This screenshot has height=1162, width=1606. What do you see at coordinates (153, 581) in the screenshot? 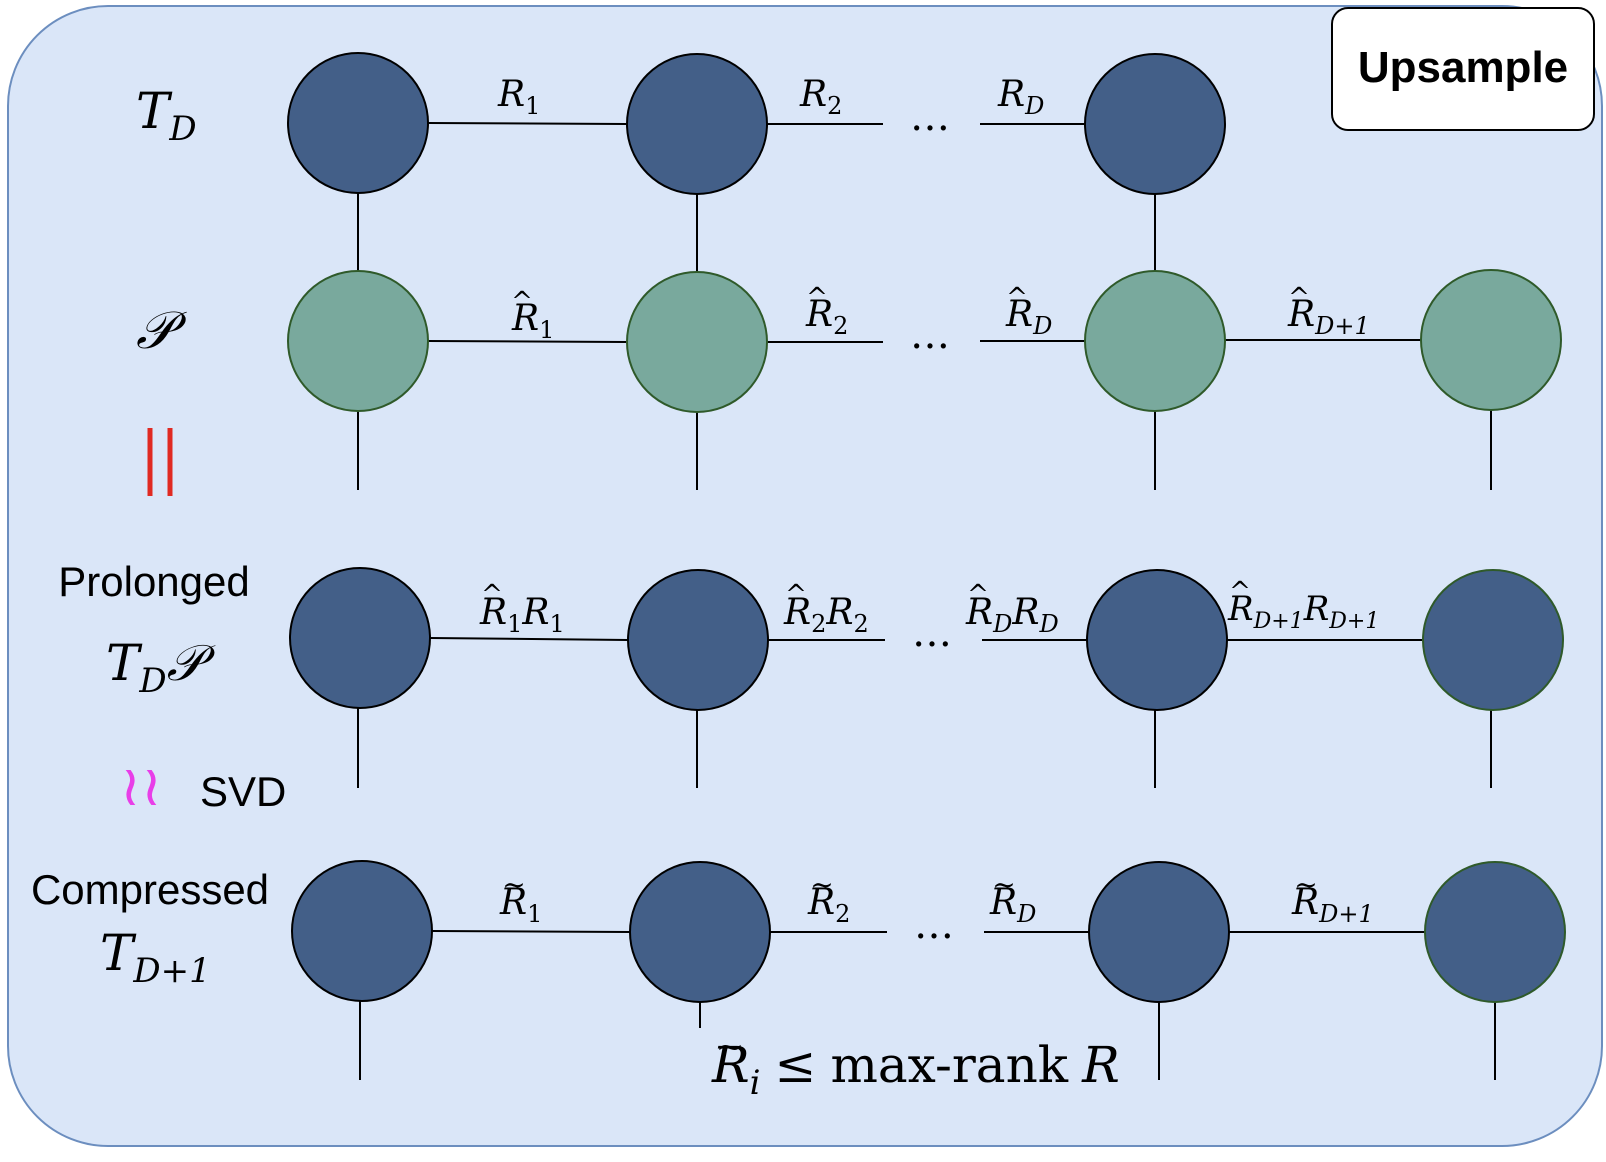
I see `prolonged-title: Prolonged` at bounding box center [153, 581].